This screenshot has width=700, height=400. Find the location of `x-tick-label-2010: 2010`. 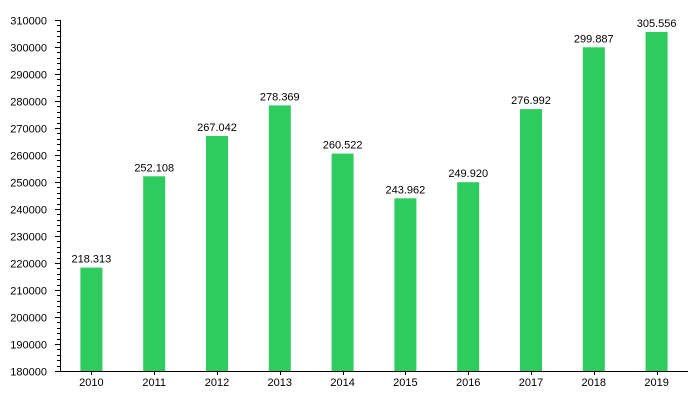

x-tick-label-2010: 2010 is located at coordinates (91, 383).